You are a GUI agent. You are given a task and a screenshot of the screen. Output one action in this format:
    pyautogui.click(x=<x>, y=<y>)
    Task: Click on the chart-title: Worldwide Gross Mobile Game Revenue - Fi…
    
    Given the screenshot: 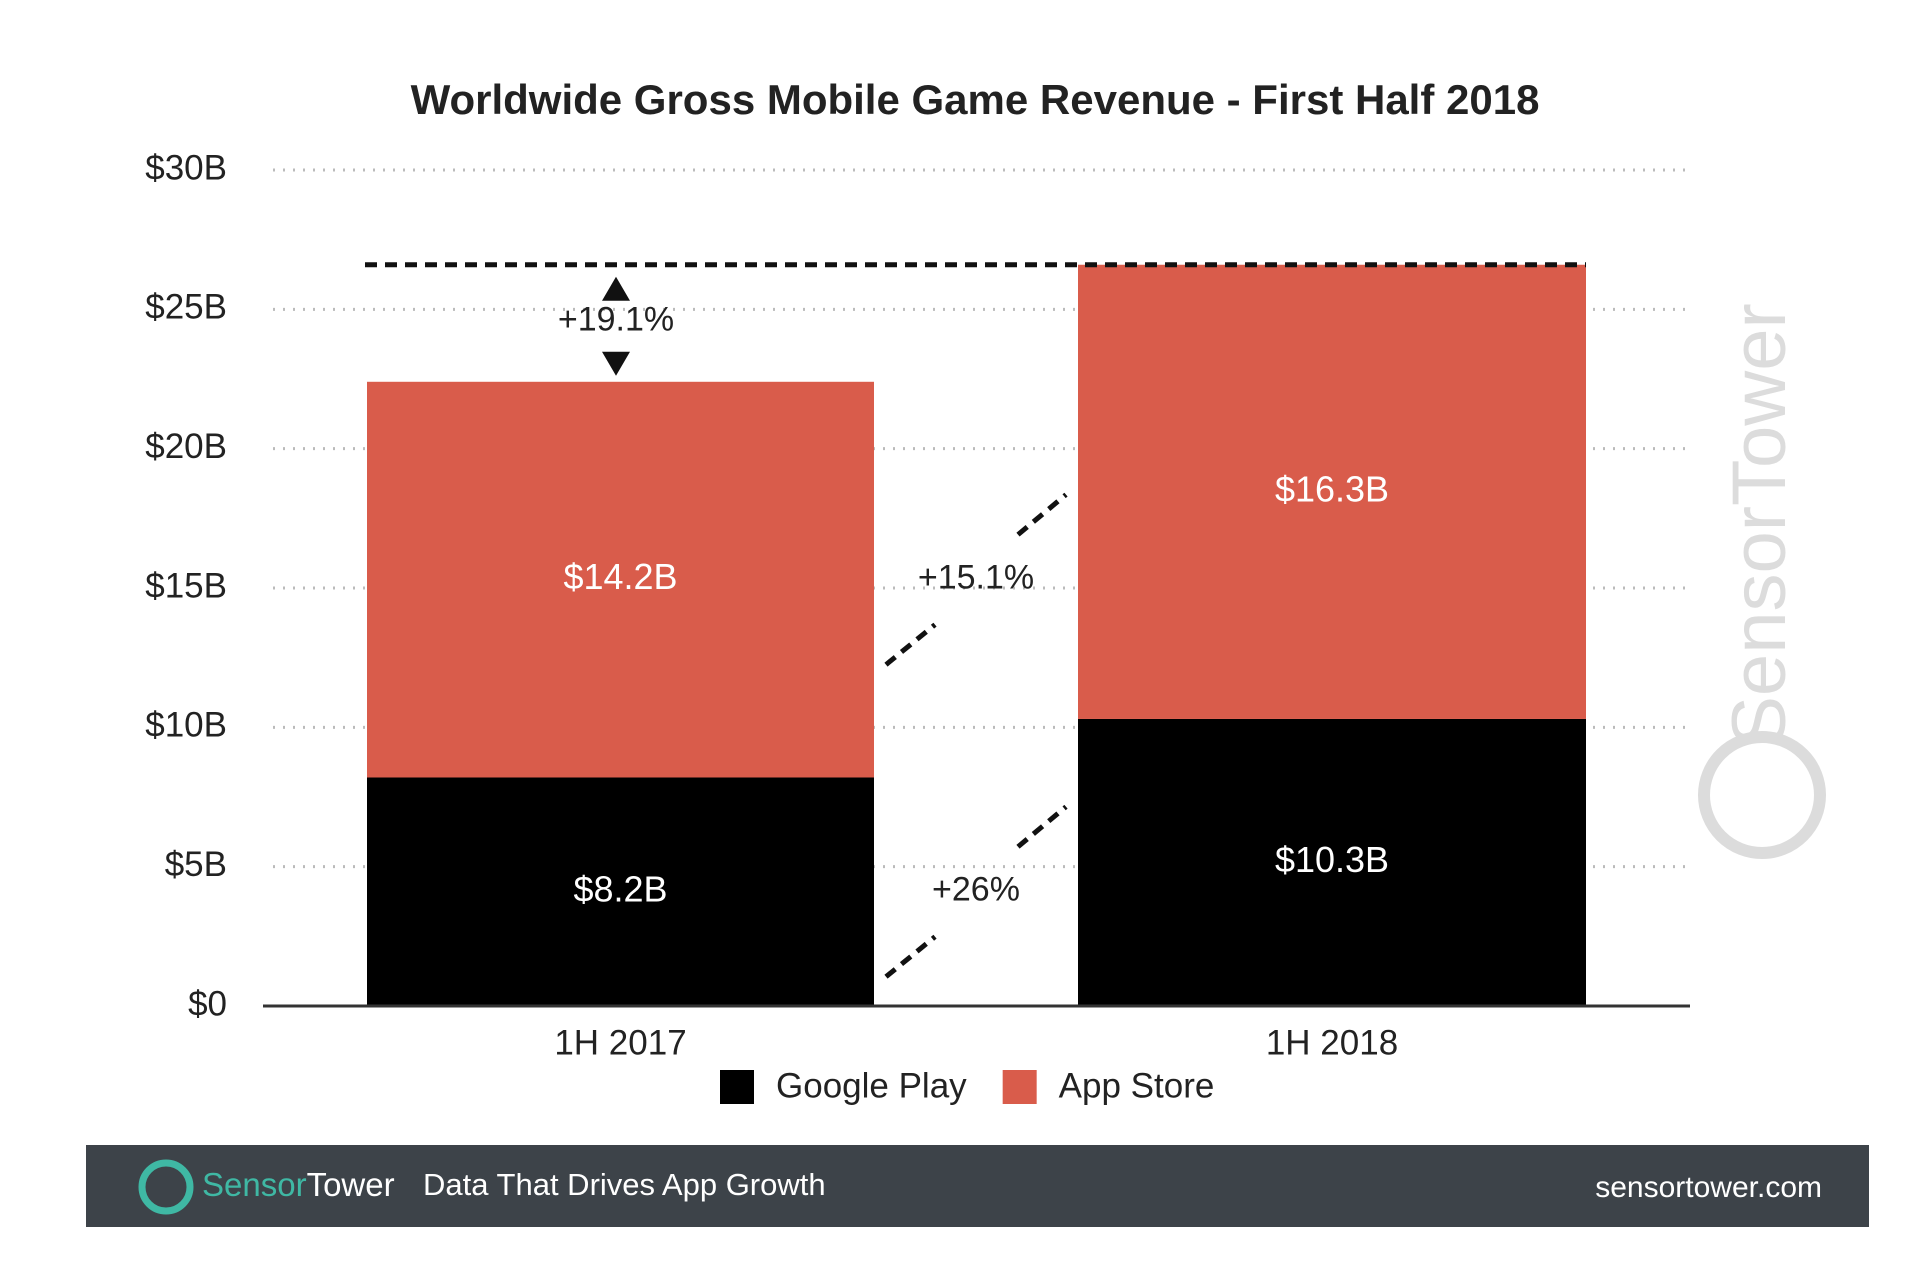 What is the action you would take?
    pyautogui.click(x=975, y=99)
    